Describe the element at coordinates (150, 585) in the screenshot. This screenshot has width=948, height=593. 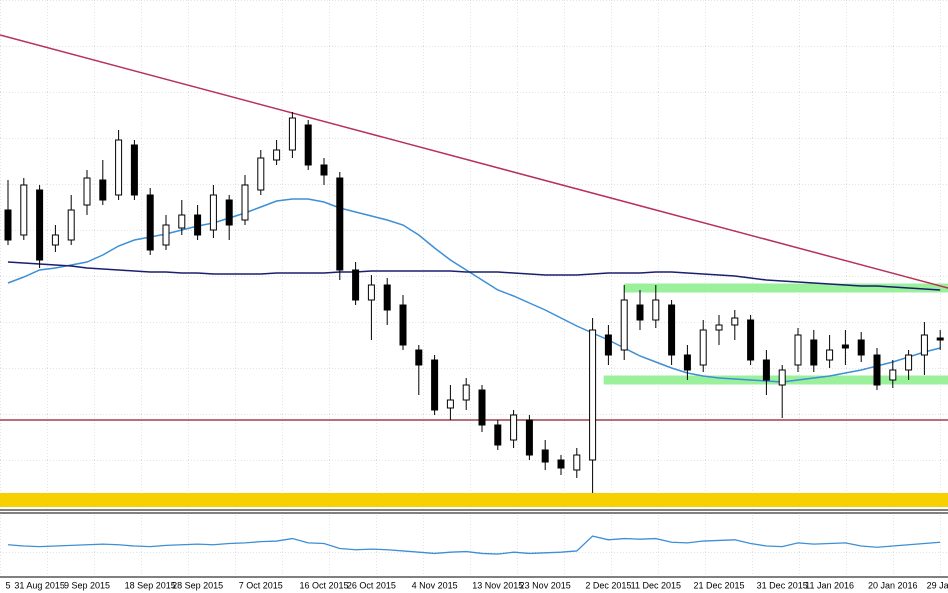
I see `x-tick-label: 18 Sep 2015` at that location.